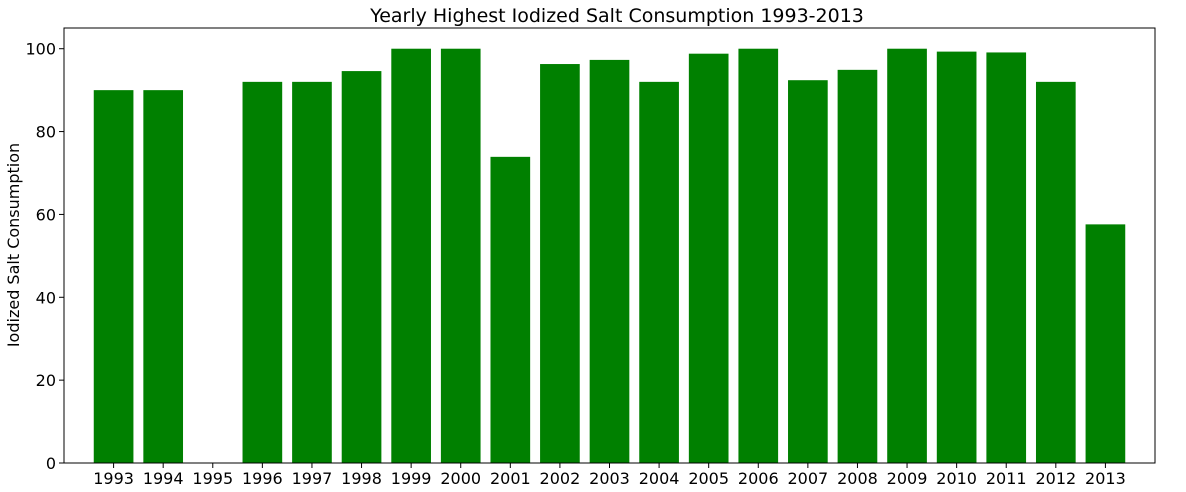  I want to click on x-tick-label: 2001, so click(510, 478).